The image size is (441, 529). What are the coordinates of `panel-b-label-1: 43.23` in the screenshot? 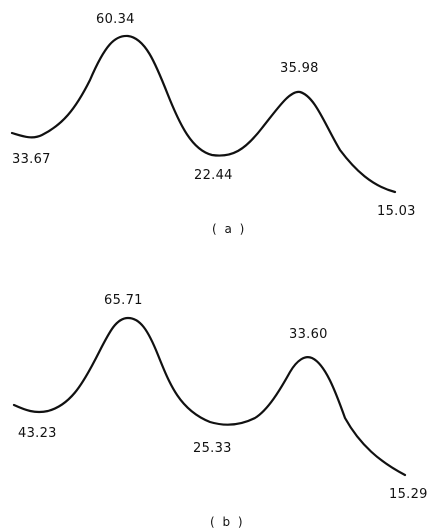 It's located at (37, 433).